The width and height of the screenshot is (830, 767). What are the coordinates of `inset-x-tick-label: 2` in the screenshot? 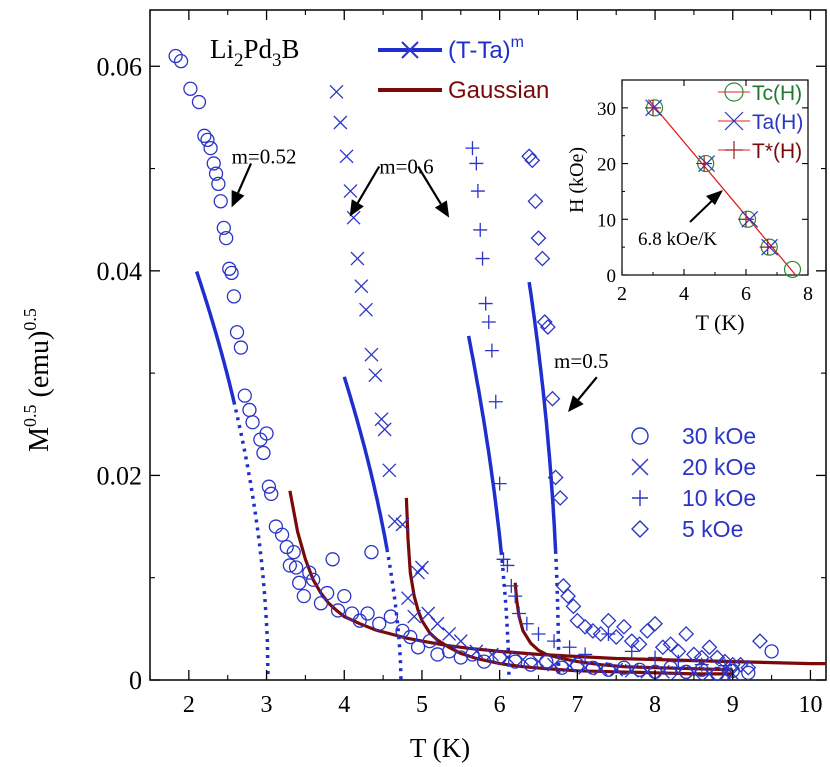 It's located at (622, 294).